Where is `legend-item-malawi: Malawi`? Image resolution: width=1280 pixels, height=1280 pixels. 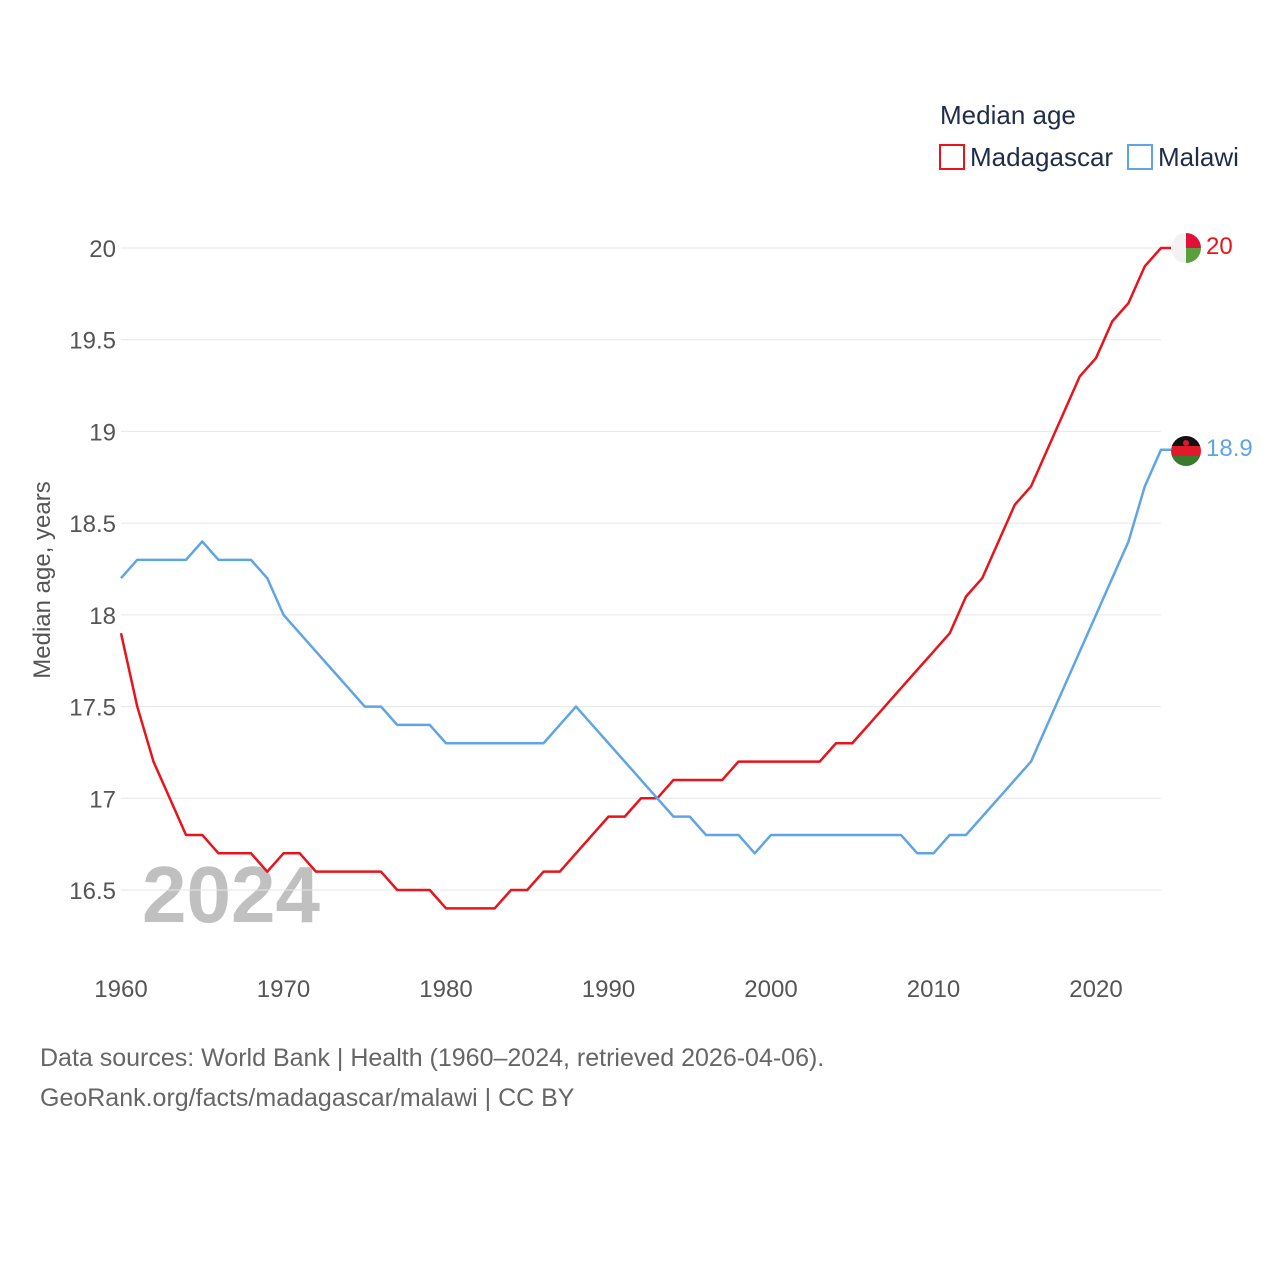 legend-item-malawi: Malawi is located at coordinates (1183, 157).